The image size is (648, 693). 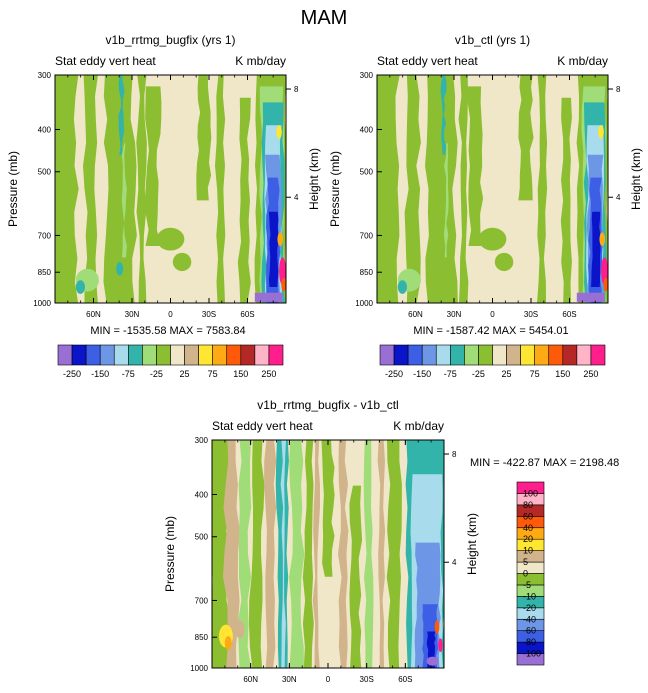 I want to click on colorbar-label: -100, so click(x=532, y=654).